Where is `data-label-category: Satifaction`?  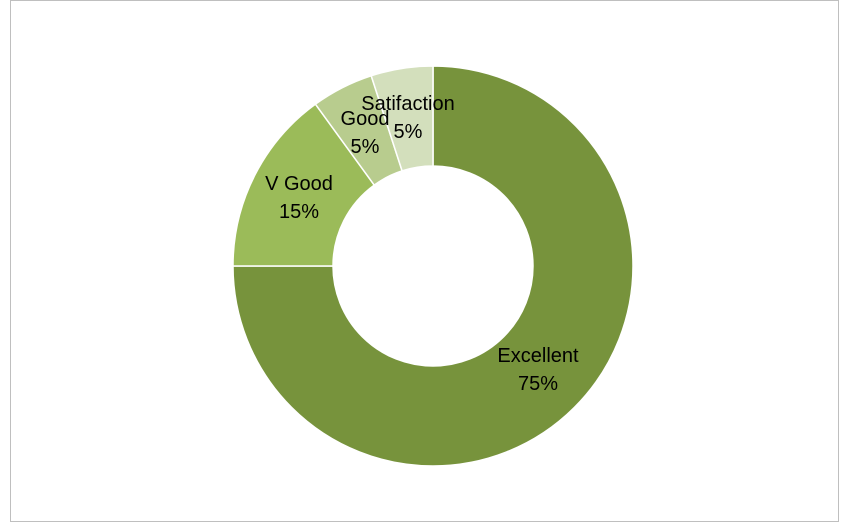 data-label-category: Satifaction is located at coordinates (407, 104).